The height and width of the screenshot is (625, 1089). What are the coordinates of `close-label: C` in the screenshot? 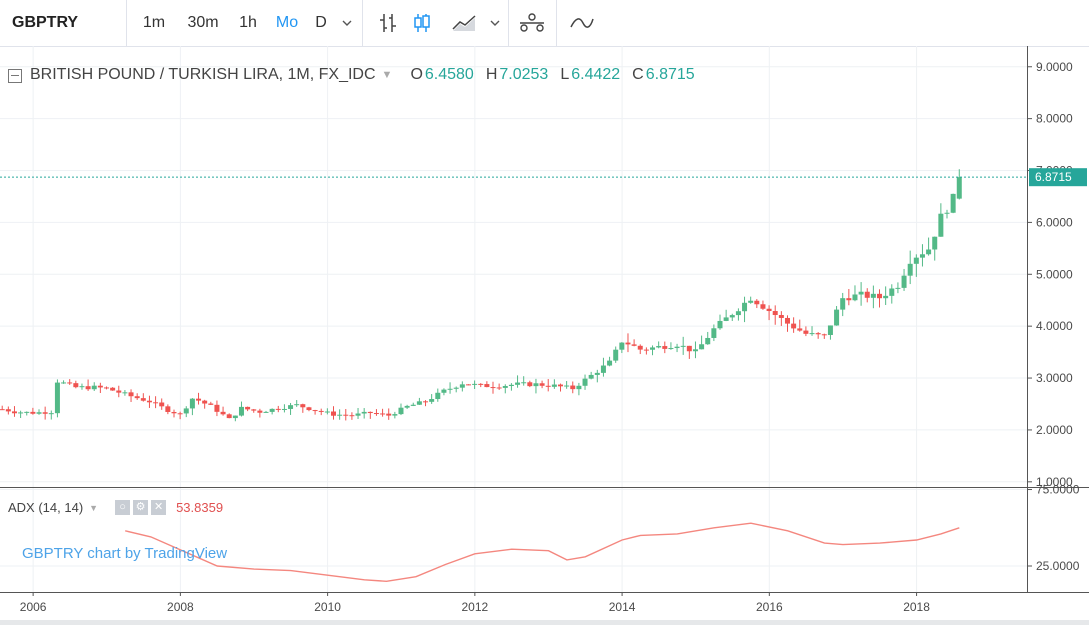 It's located at (638, 74).